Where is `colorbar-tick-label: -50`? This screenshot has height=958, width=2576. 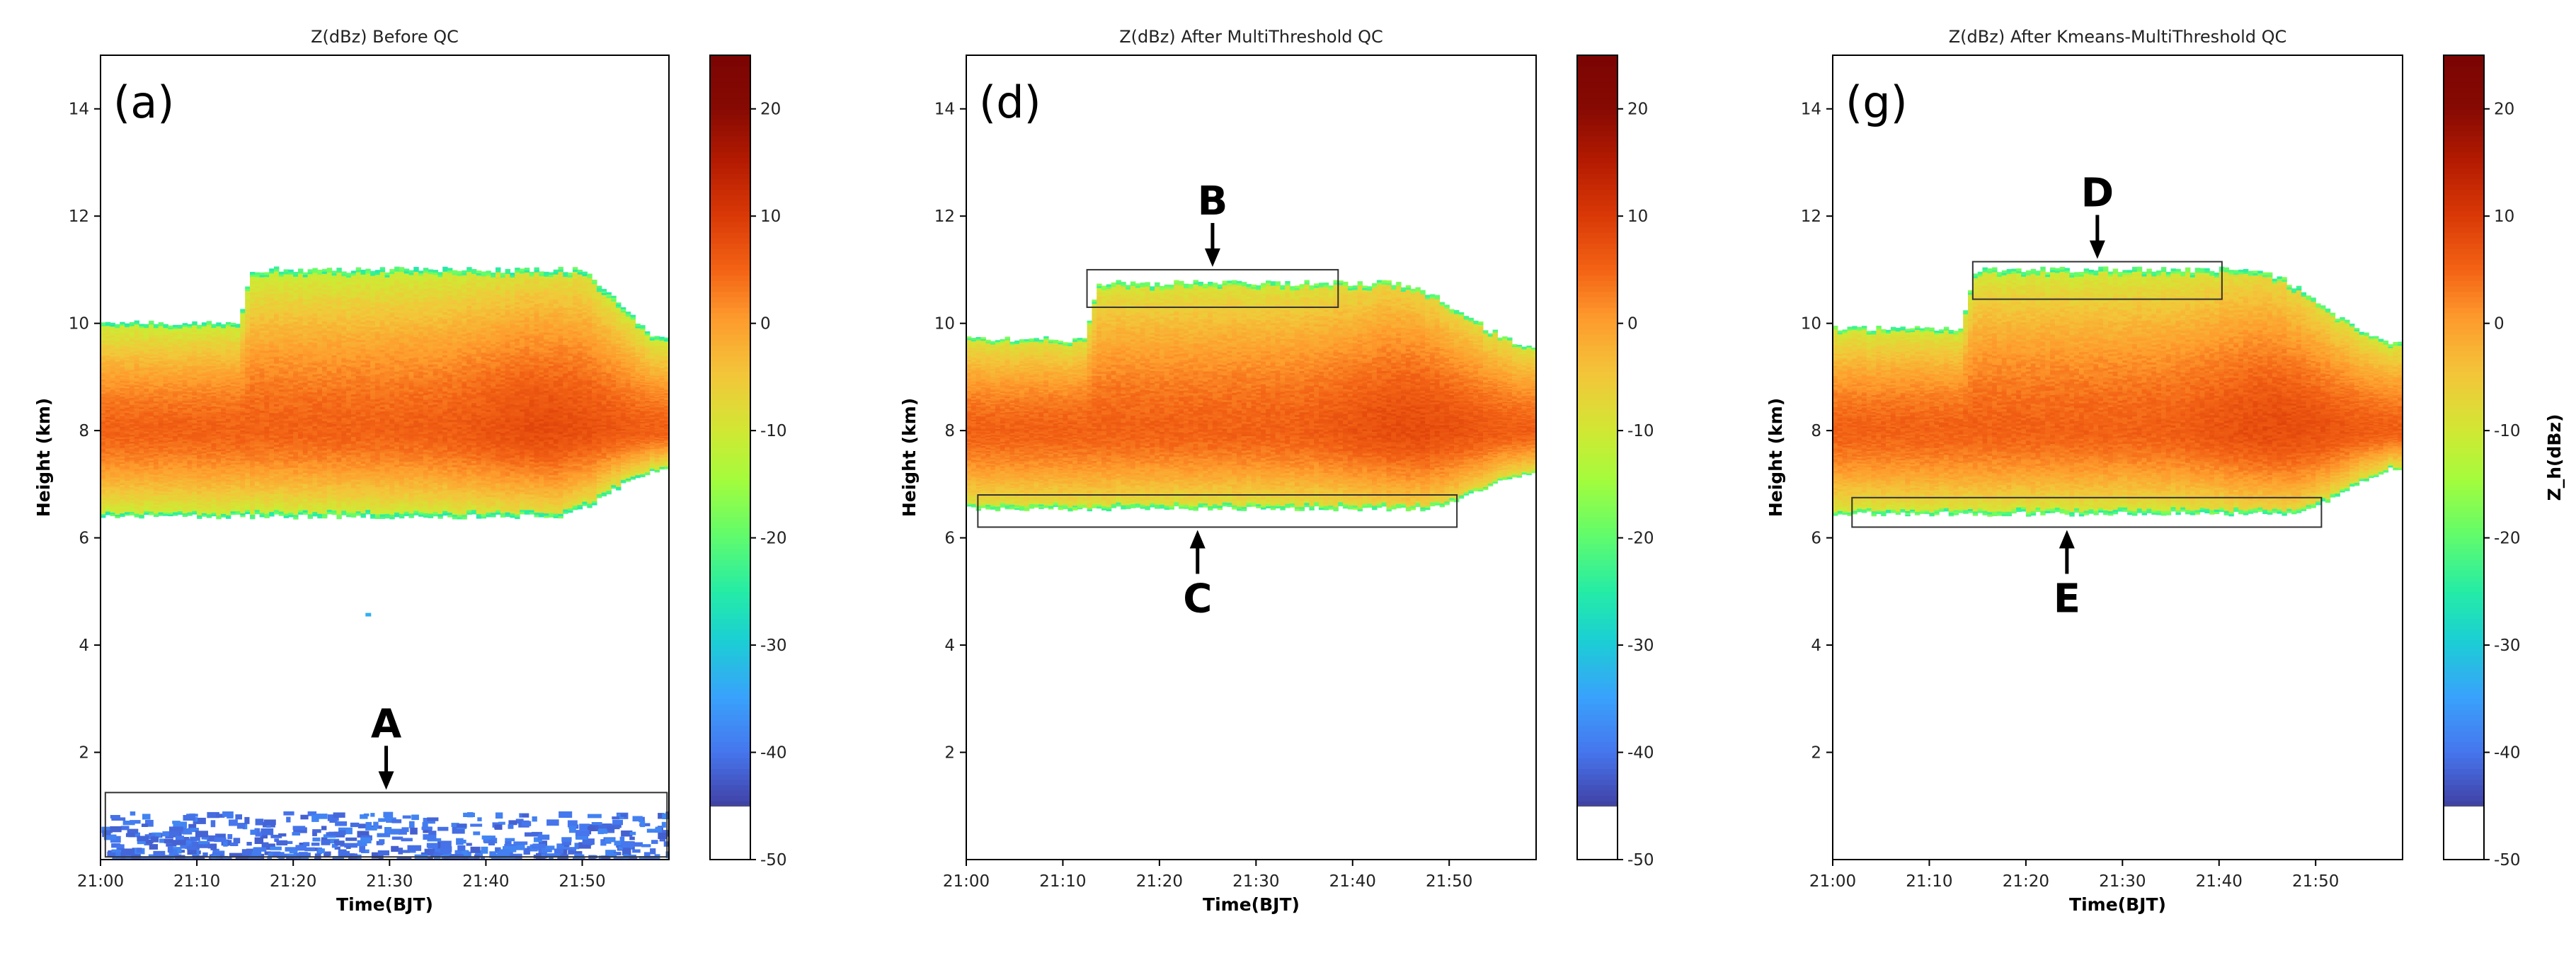 colorbar-tick-label: -50 is located at coordinates (773, 860).